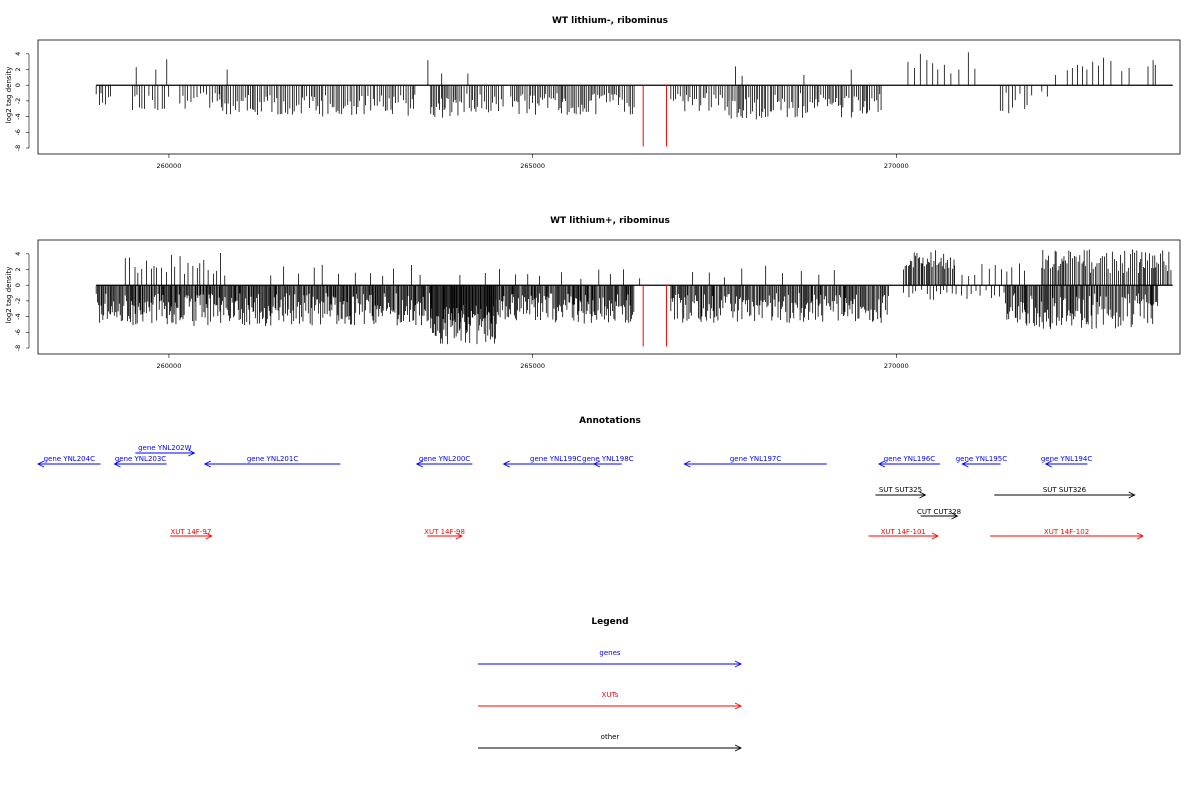 This screenshot has height=800, width=1200. Describe the element at coordinates (69, 459) in the screenshot. I see `feature-label: gene YNL204C` at that location.